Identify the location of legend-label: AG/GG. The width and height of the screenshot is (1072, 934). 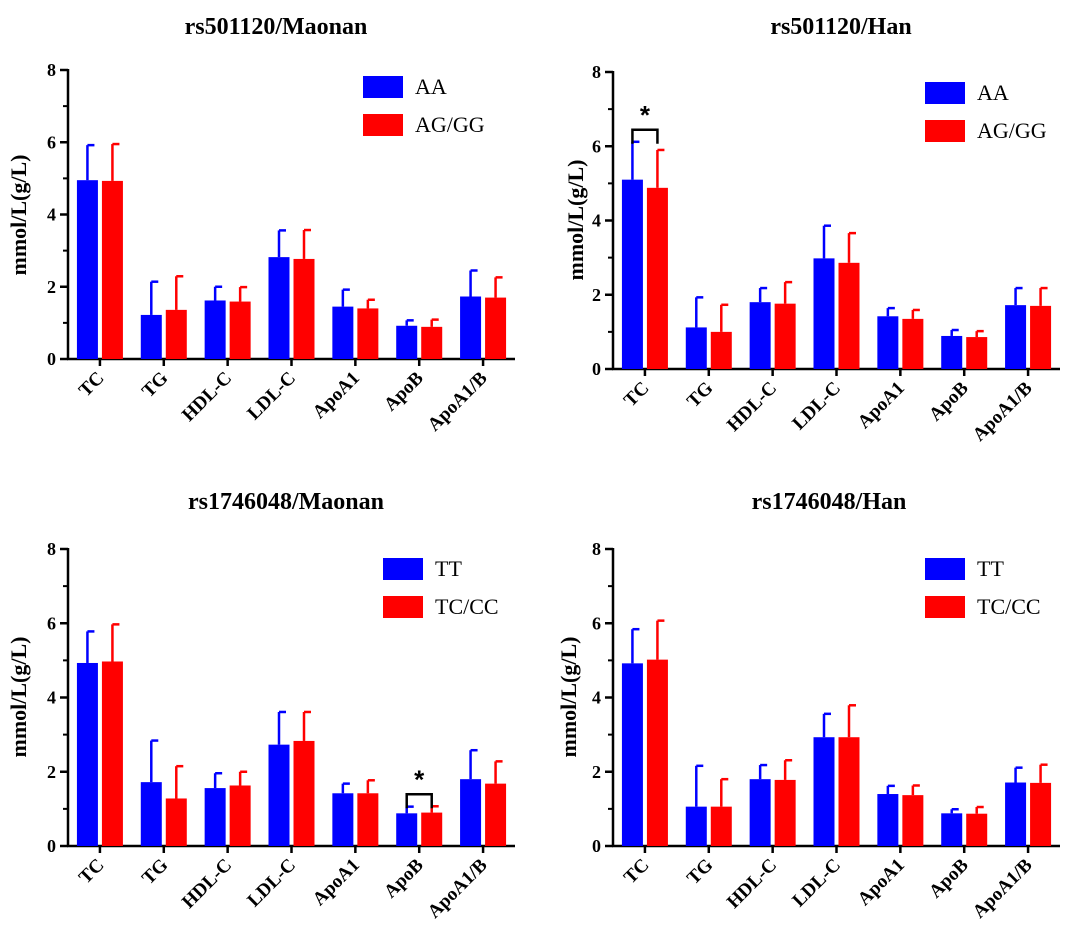
(450, 124).